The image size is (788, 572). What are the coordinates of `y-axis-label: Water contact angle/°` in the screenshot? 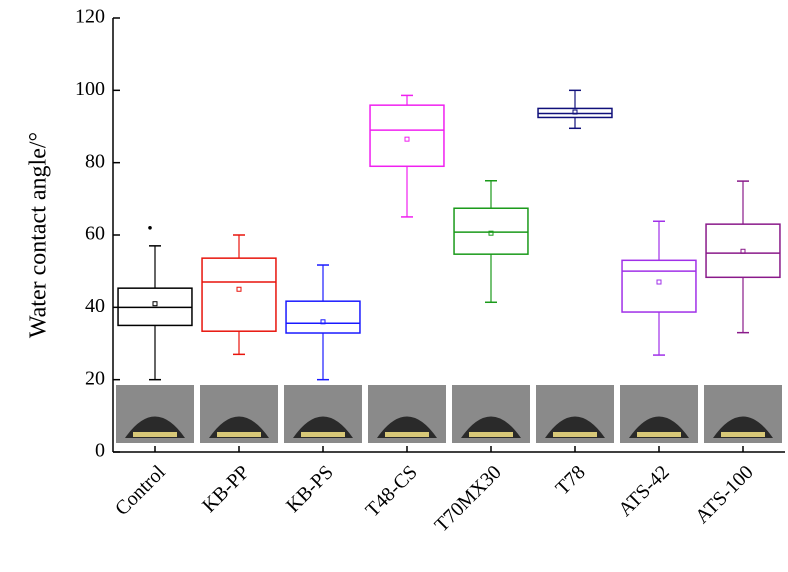 It's located at (39, 235).